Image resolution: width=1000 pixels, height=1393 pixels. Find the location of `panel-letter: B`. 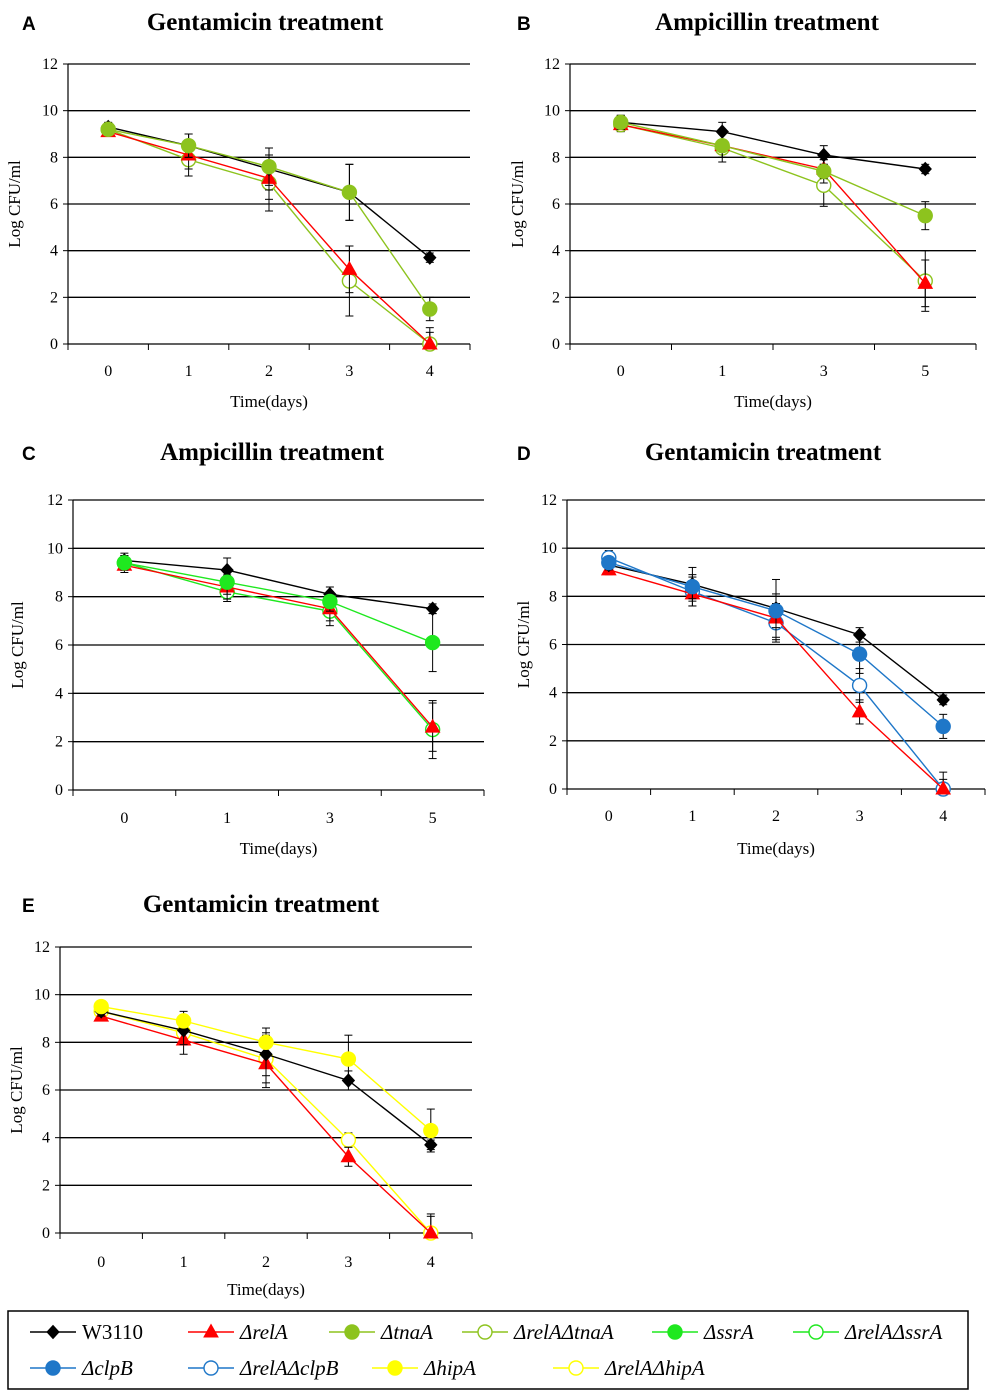

panel-letter: B is located at coordinates (524, 24).